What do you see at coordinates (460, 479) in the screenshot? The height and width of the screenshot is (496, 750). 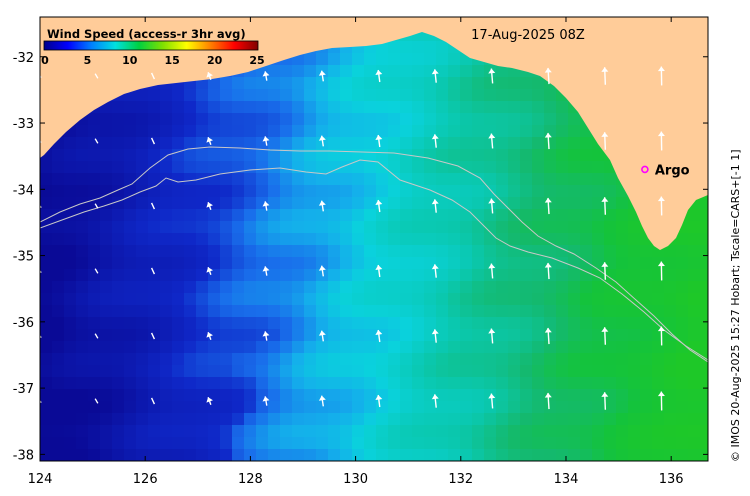 I see `x-tick-label: 132` at bounding box center [460, 479].